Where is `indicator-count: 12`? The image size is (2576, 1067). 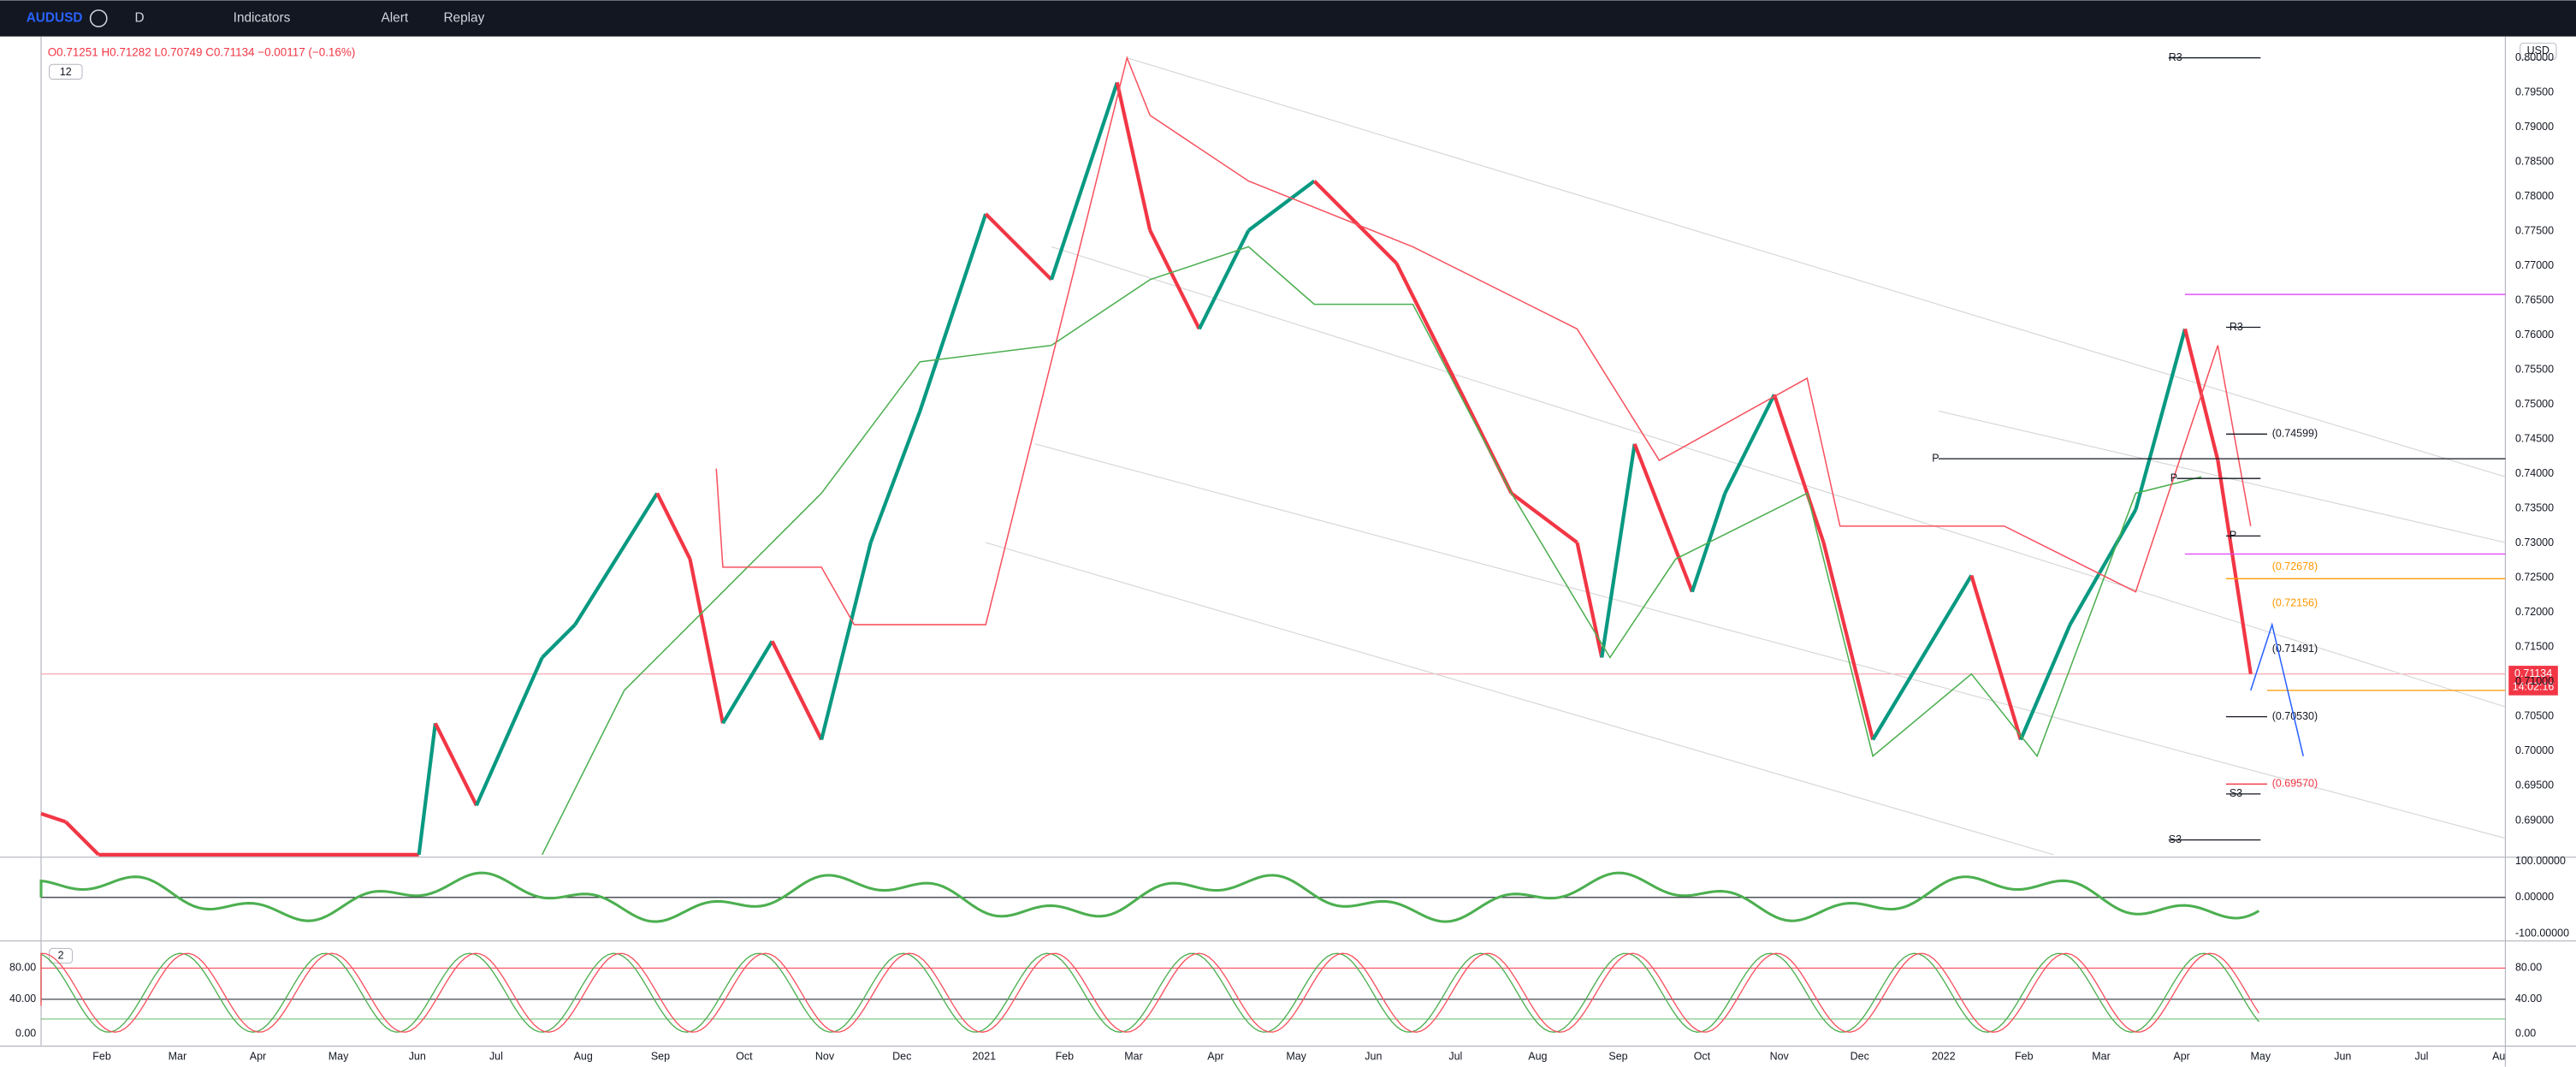
indicator-count: 12 is located at coordinates (66, 72).